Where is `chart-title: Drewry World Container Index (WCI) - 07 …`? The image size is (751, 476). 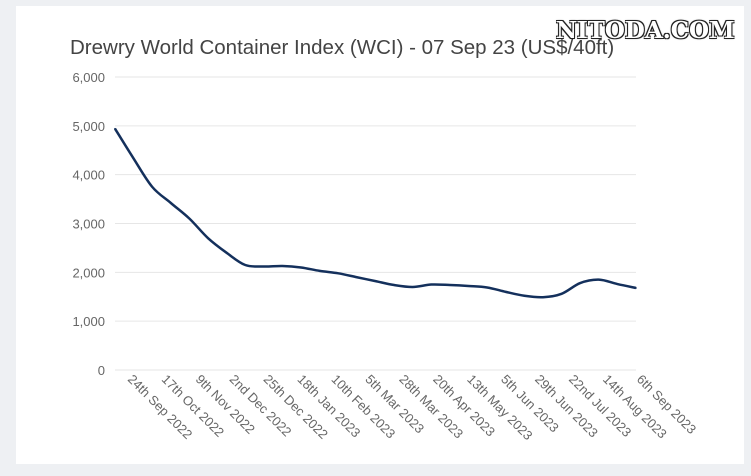
chart-title: Drewry World Container Index (WCI) - 07 … is located at coordinates (342, 47).